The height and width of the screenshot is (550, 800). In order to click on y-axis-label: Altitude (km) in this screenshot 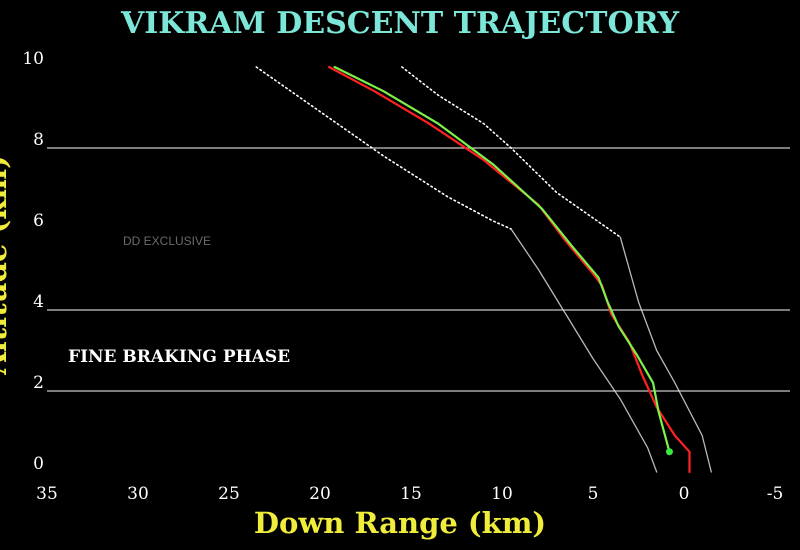, I will do `click(6, 265)`.